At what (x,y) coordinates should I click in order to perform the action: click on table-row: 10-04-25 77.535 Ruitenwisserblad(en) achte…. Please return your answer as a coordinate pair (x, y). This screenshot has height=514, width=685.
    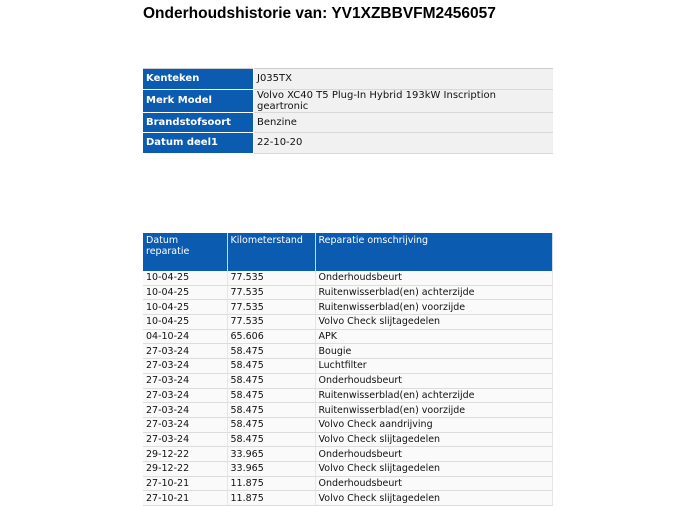
    Looking at the image, I should click on (348, 293).